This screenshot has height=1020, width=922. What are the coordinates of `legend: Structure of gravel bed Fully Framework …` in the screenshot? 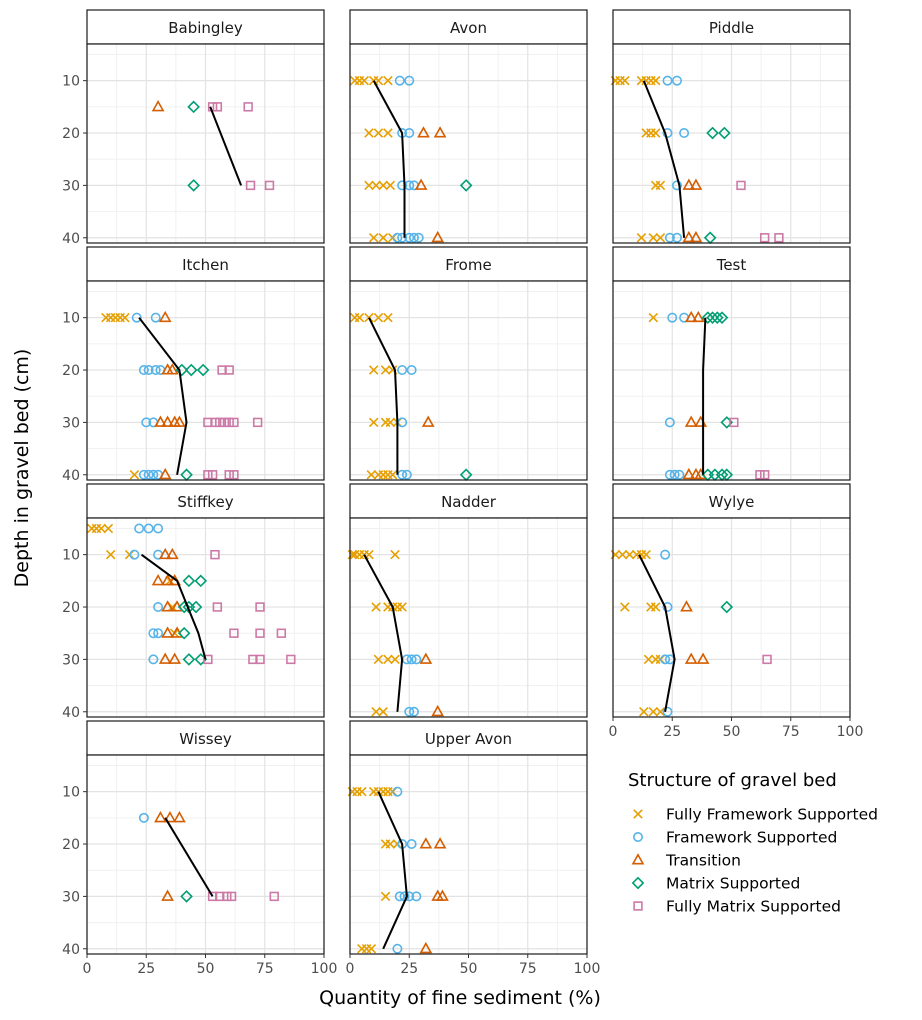 It's located at (753, 843).